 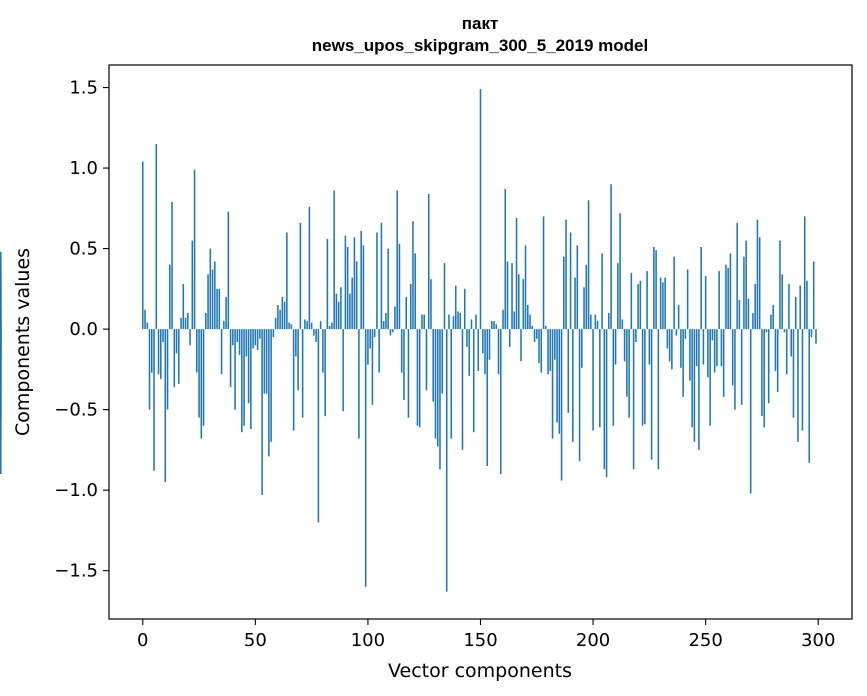 I want to click on y-tick-label: −0.5, so click(x=76, y=410).